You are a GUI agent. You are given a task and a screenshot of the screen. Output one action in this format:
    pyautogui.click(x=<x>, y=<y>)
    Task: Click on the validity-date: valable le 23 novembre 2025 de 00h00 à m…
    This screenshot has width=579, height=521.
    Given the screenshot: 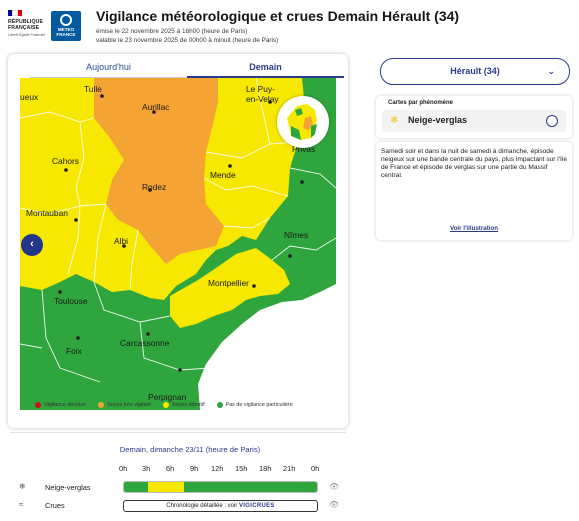 What is the action you would take?
    pyautogui.click(x=187, y=40)
    